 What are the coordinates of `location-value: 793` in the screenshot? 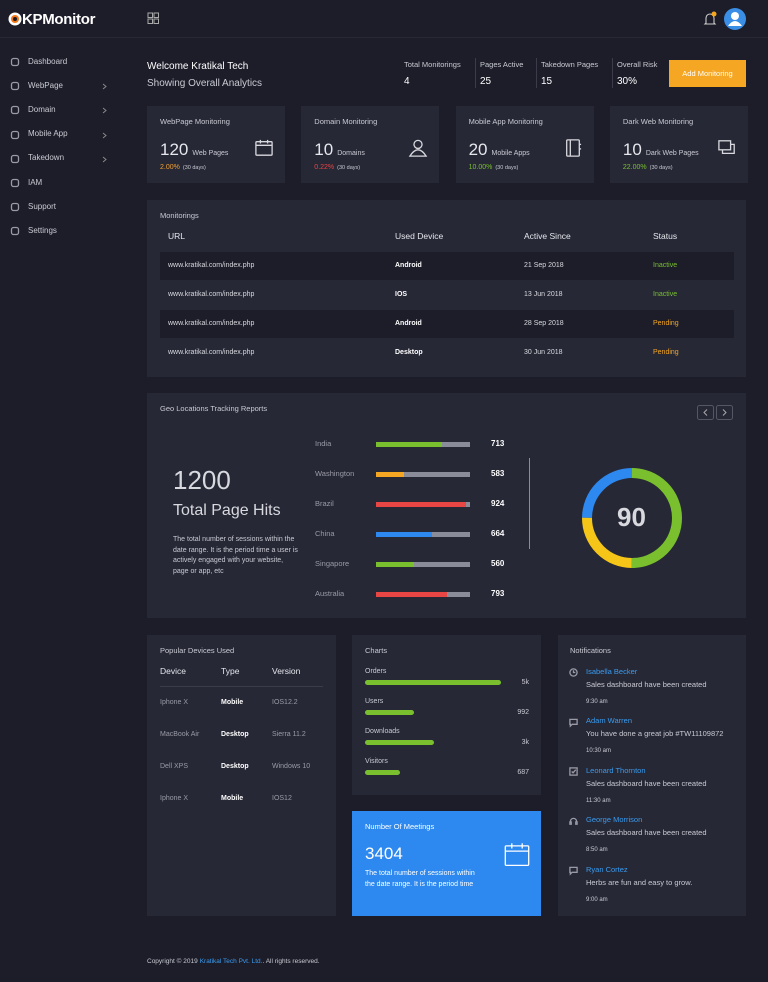 It's located at (498, 593).